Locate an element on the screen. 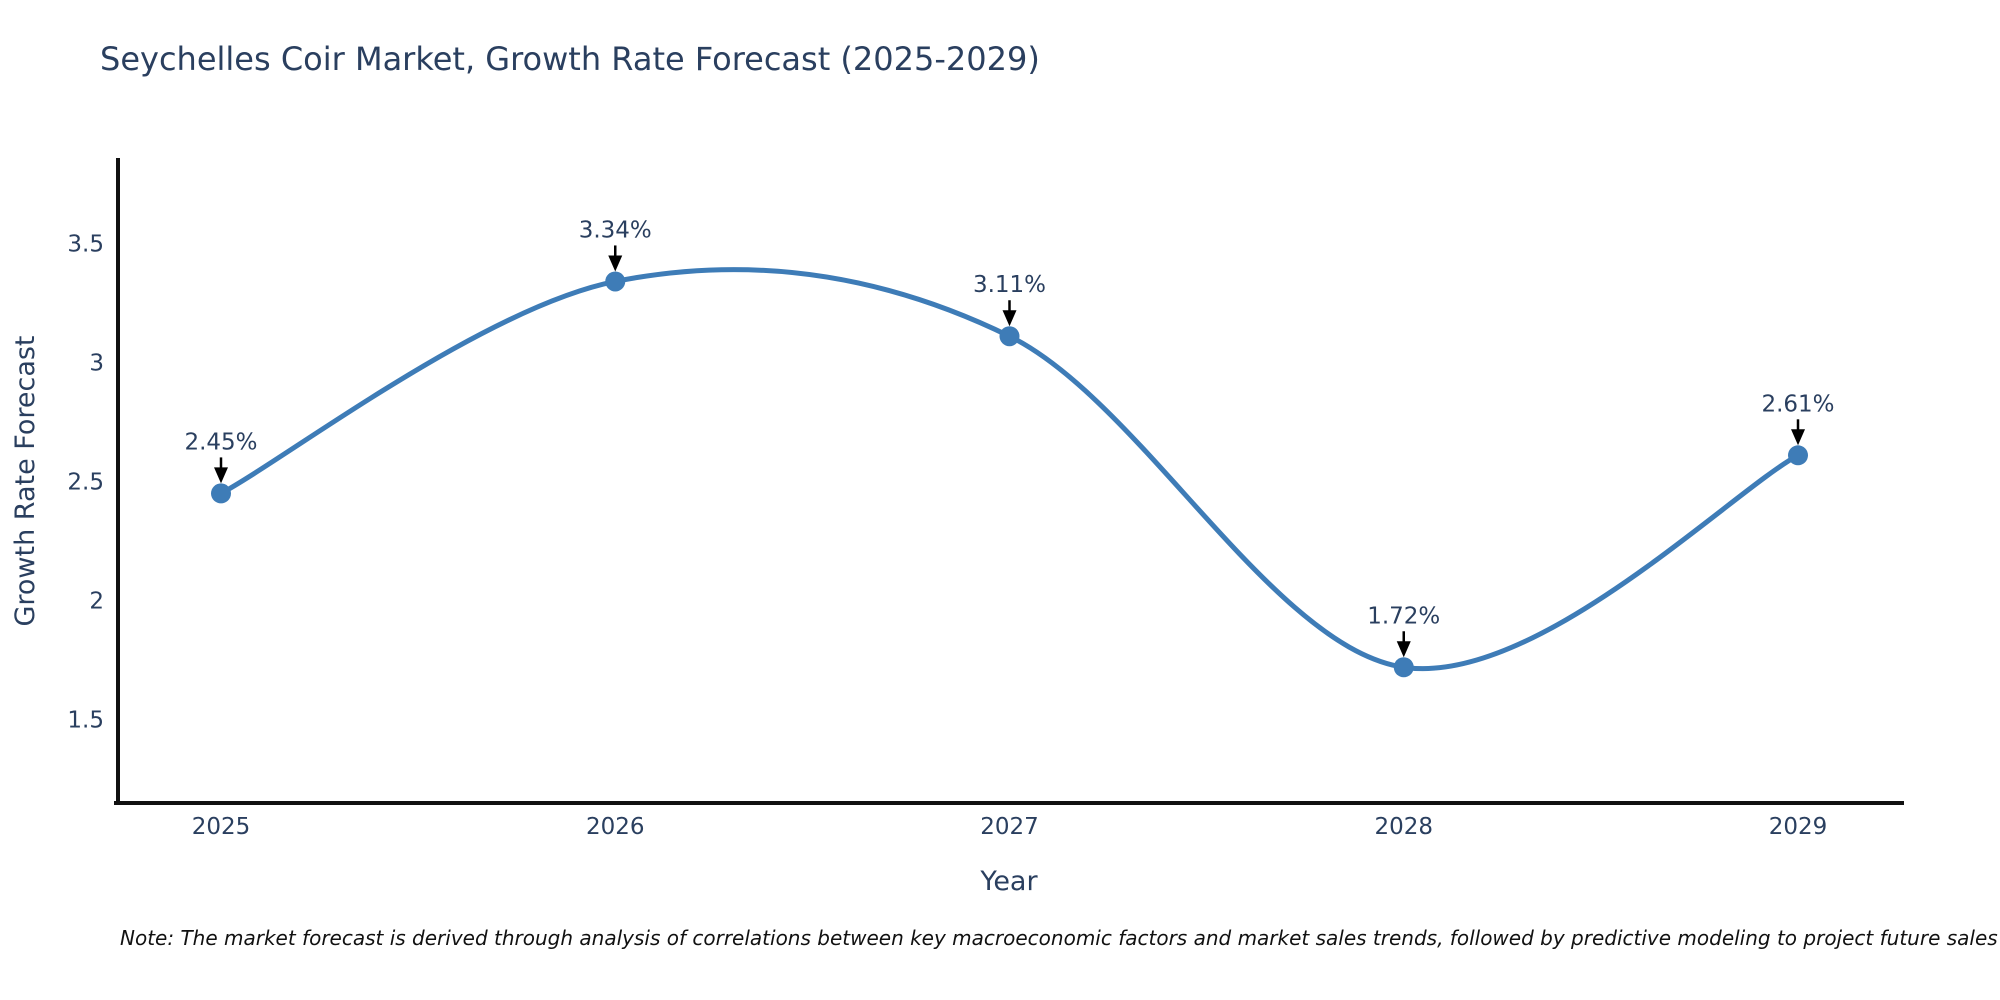 Image resolution: width=2000 pixels, height=1000 pixels. y-tick-label: 3 is located at coordinates (96, 363).